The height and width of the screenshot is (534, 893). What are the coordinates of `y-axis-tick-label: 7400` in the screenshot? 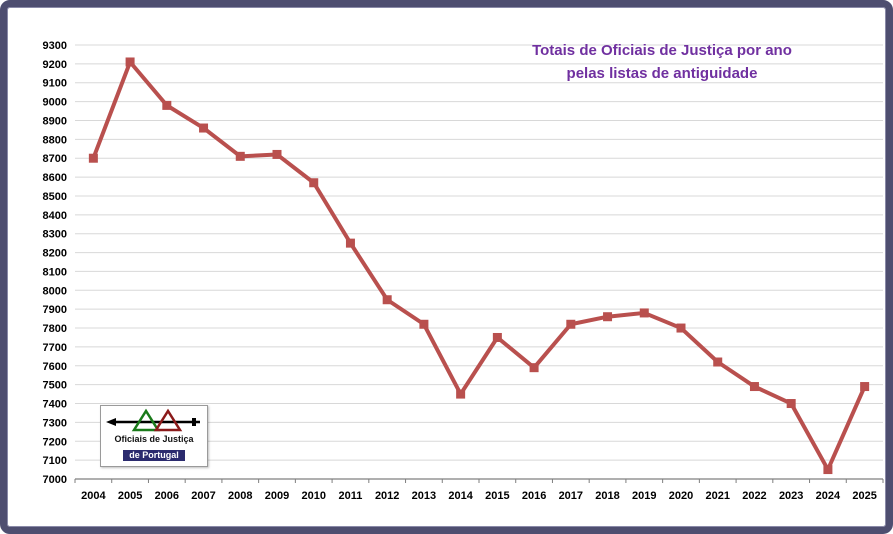 It's located at (55, 405).